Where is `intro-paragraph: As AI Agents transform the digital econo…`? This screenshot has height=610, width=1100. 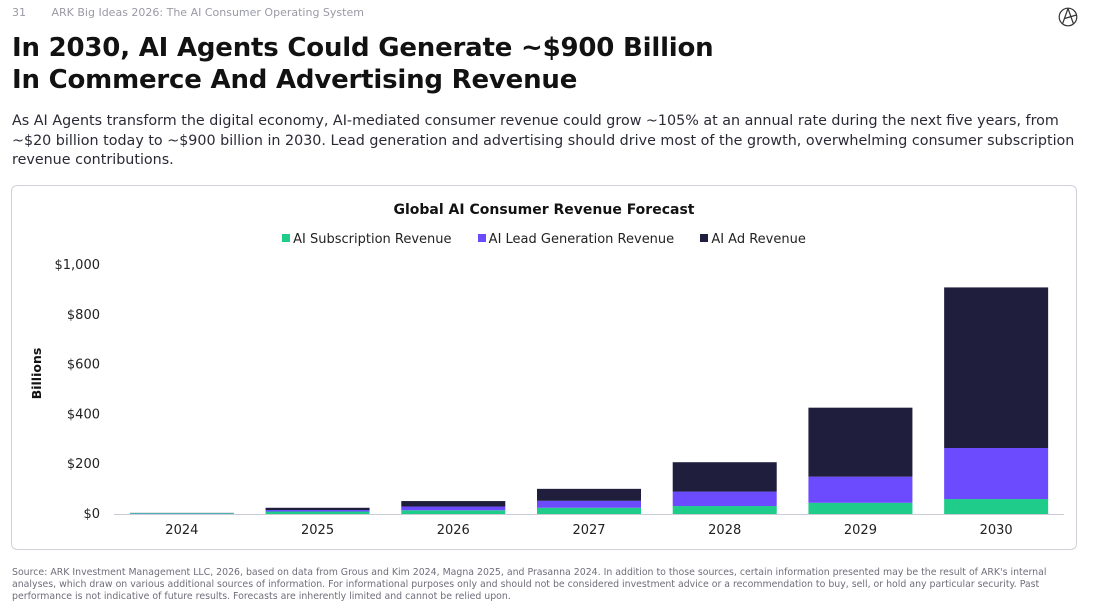
intro-paragraph: As AI Agents transform the digital econo… is located at coordinates (543, 140).